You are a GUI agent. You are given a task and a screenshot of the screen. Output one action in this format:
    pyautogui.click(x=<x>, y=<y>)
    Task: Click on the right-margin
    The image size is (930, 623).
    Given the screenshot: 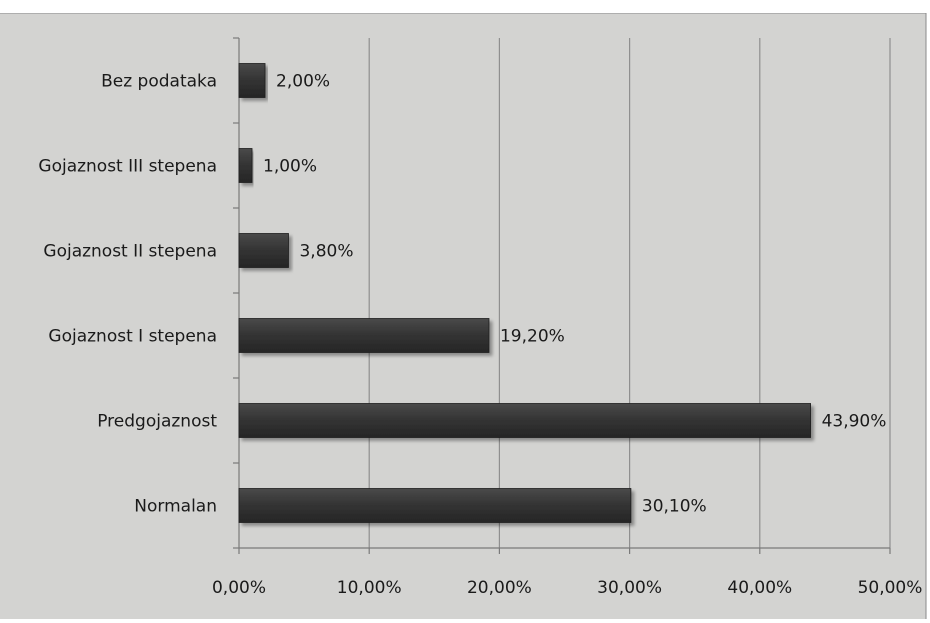 What is the action you would take?
    pyautogui.click(x=928, y=316)
    